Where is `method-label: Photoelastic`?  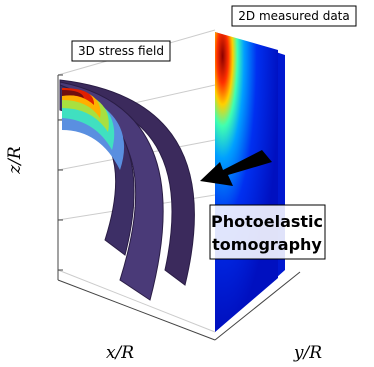
method-label: Photoelastic is located at coordinates (267, 221).